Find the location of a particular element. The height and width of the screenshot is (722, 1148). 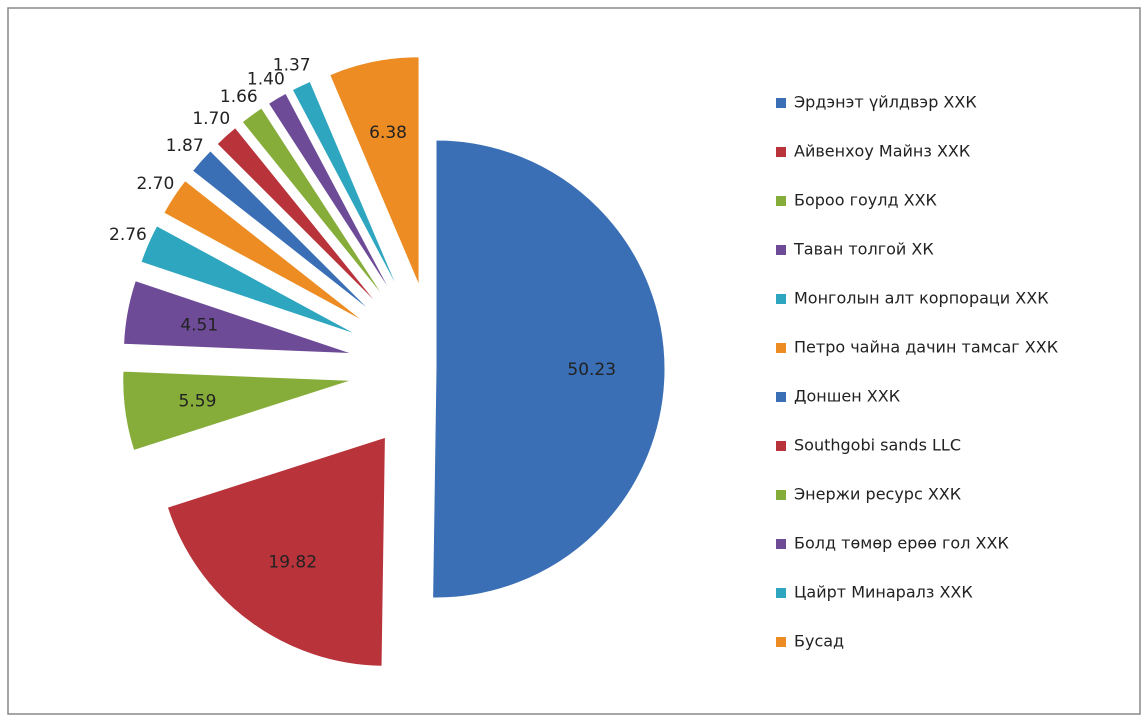

data-label: 5.59 is located at coordinates (198, 401).